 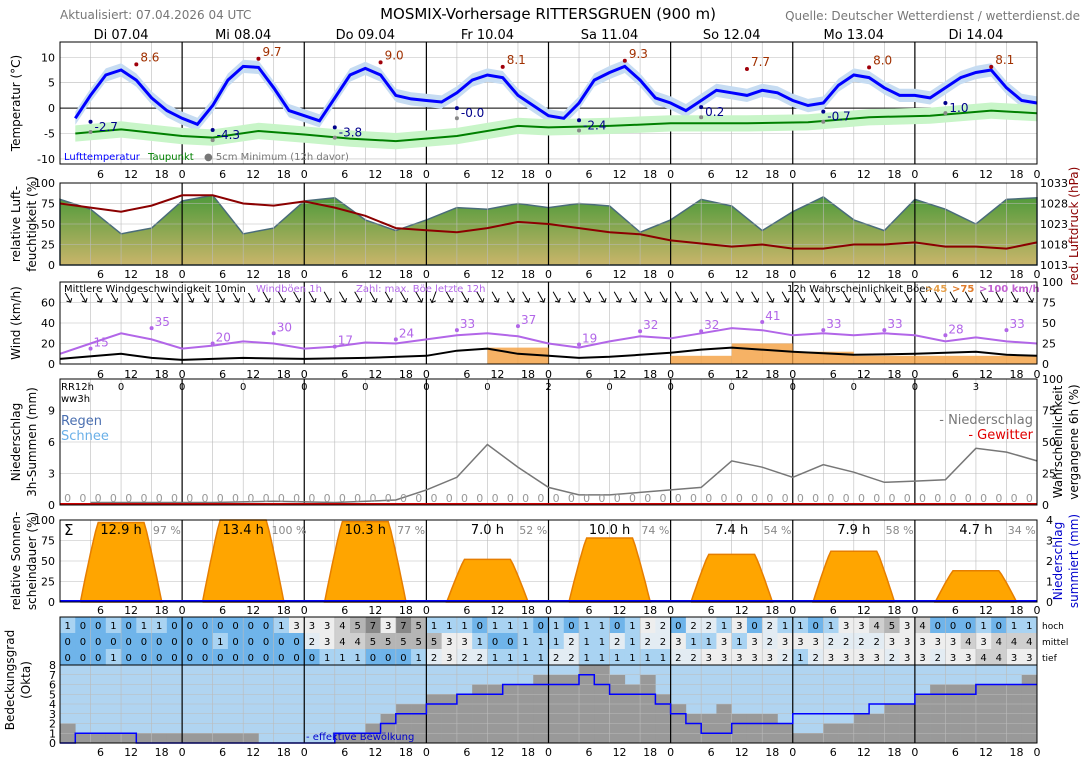 I want to click on cloud-layer-row-label: mittel, so click(x=1055, y=643).